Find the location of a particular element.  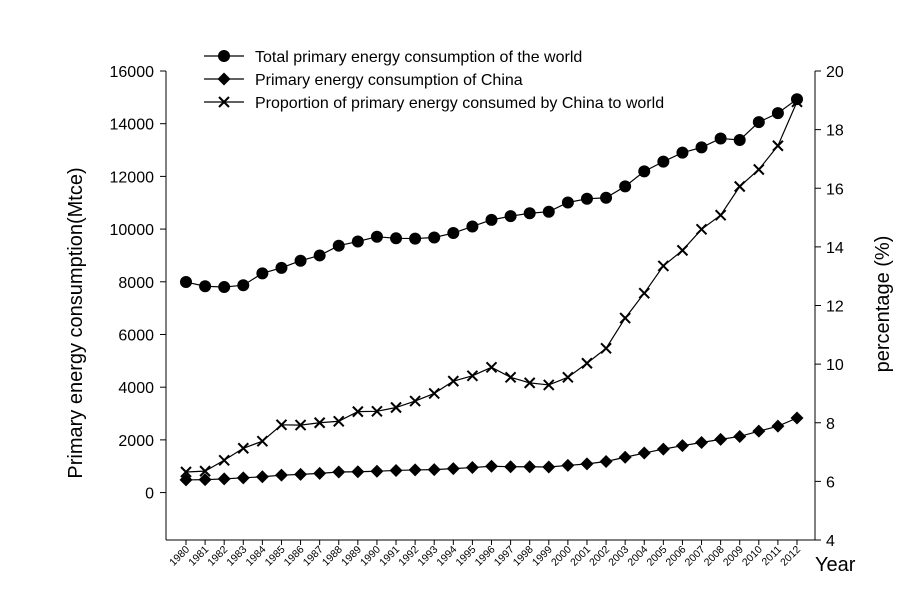

x-tick-label: 1987 is located at coordinates (313, 556).